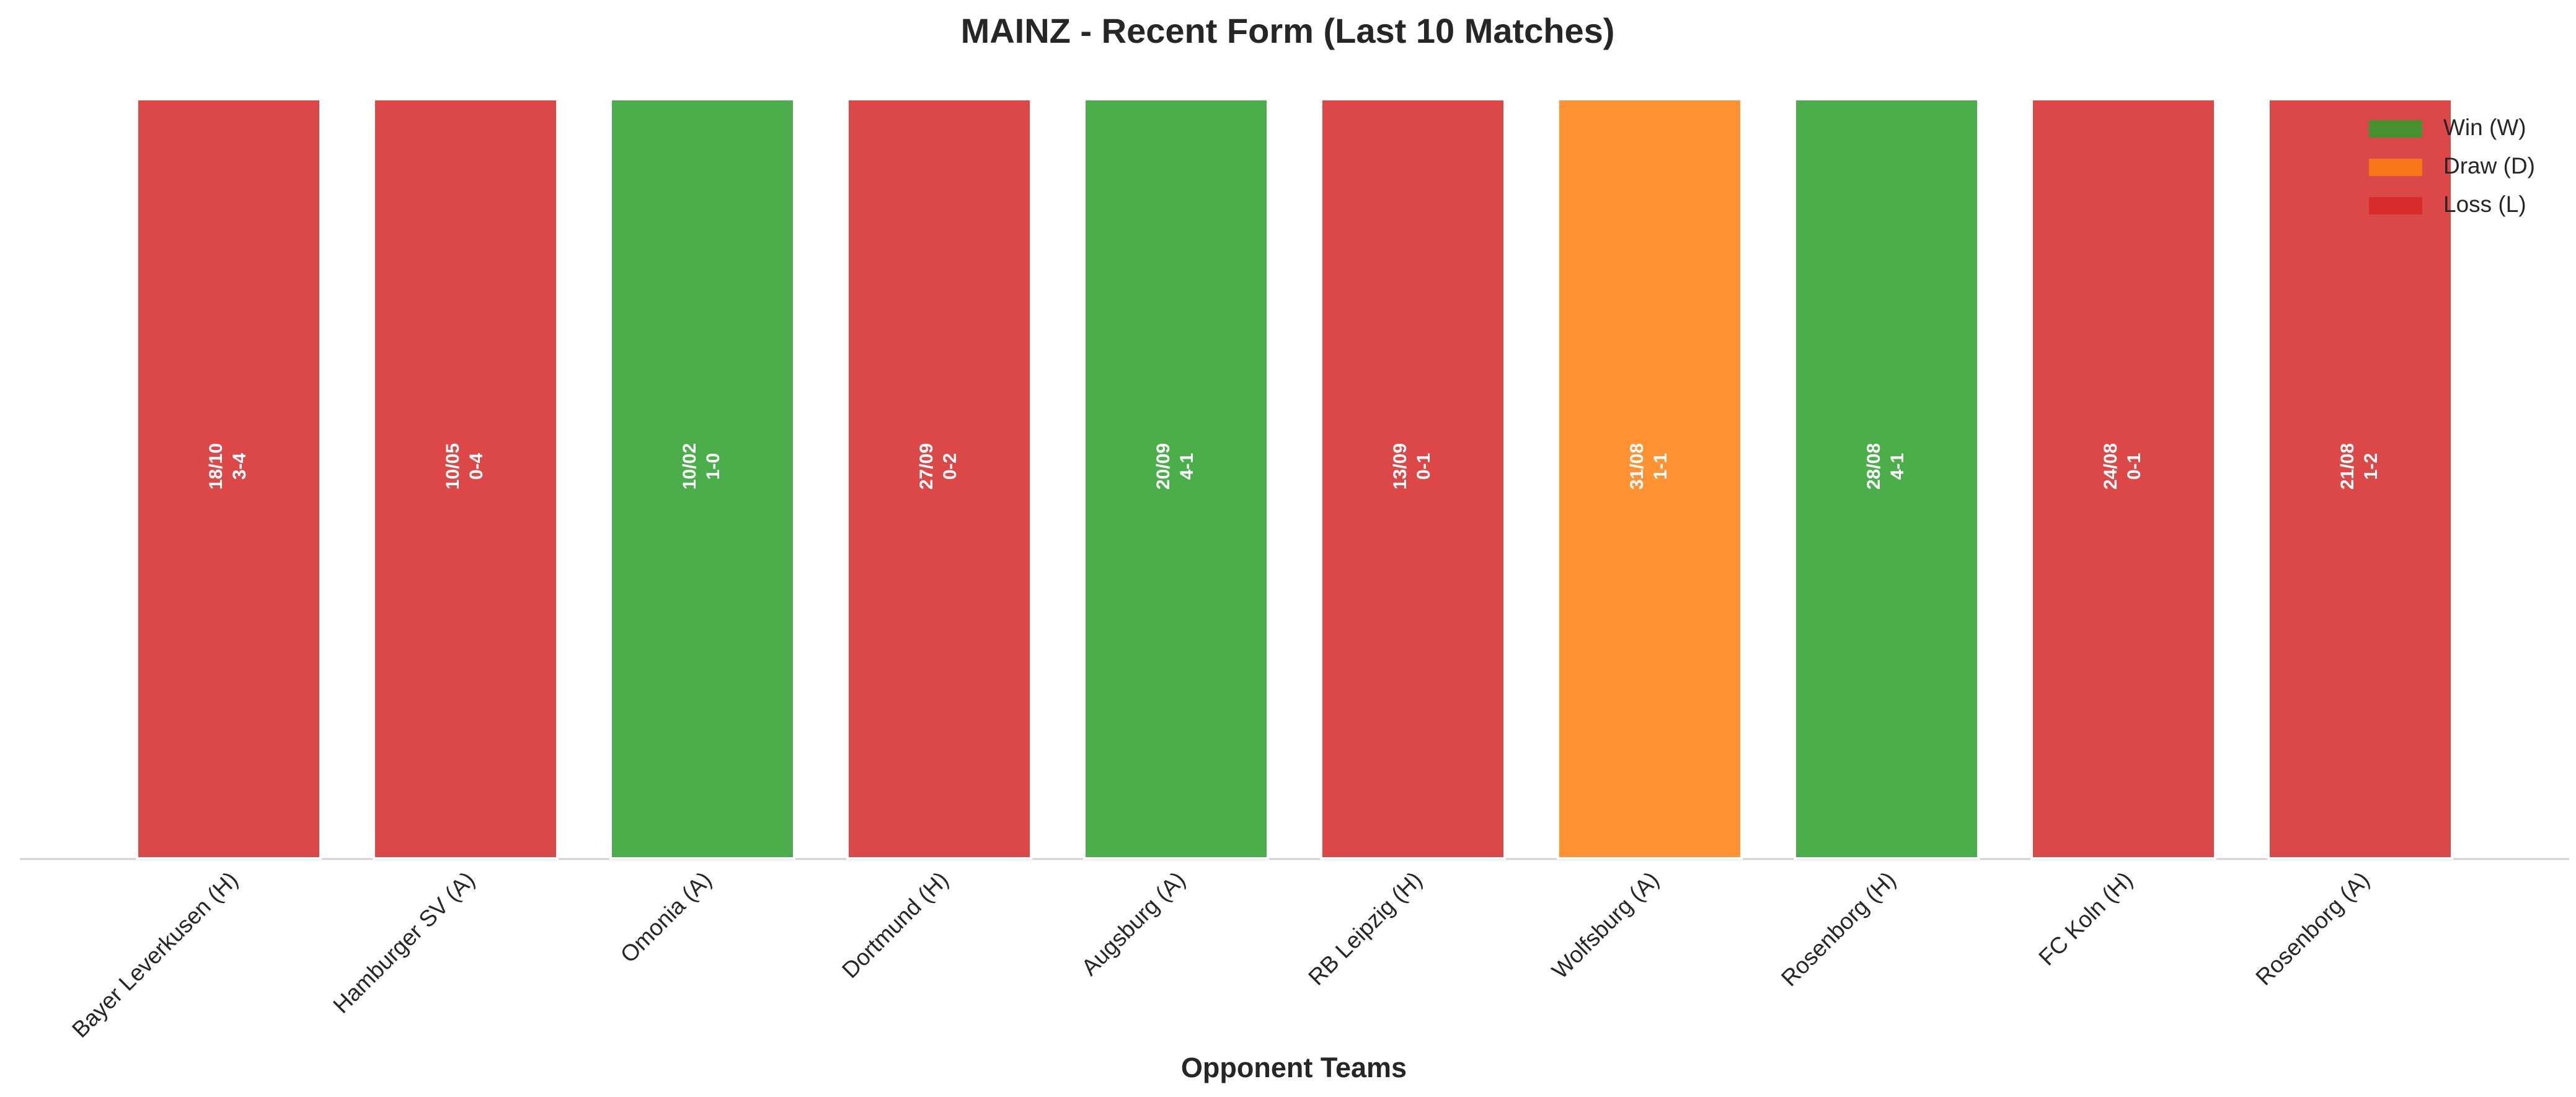 Image resolution: width=2576 pixels, height=1097 pixels. Describe the element at coordinates (2085, 919) in the screenshot. I see `x-tick-label: FC Koln (H)` at that location.